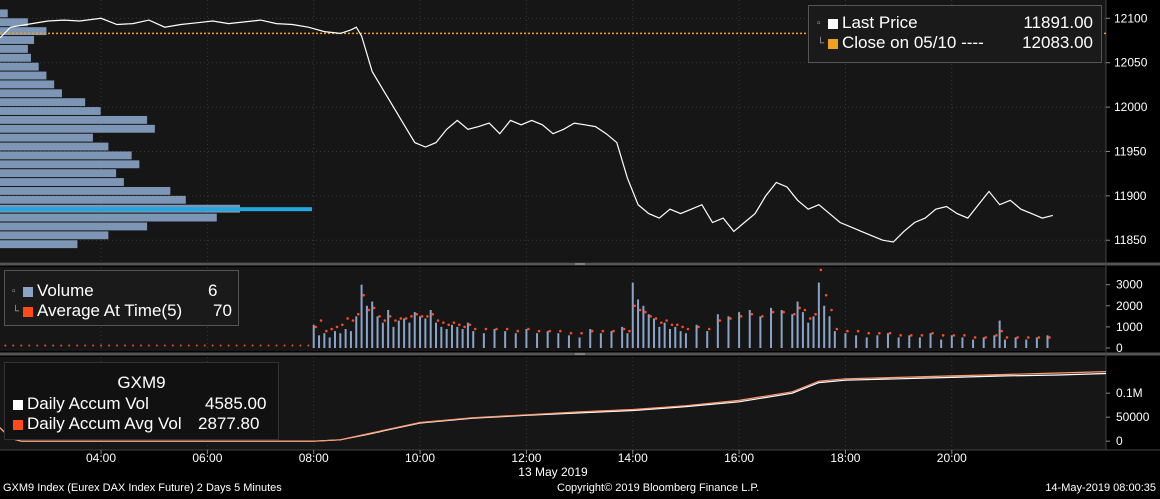 The height and width of the screenshot is (499, 1160). I want to click on legend-volume: ▫ Volume, so click(53, 291).